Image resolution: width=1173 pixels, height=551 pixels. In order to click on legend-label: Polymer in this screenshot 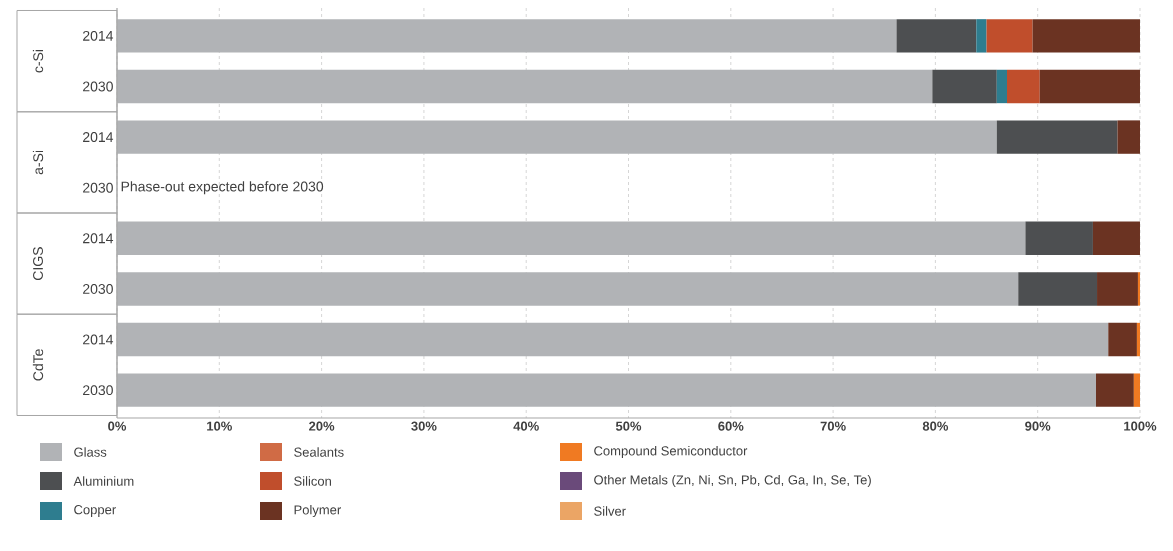, I will do `click(317, 511)`.